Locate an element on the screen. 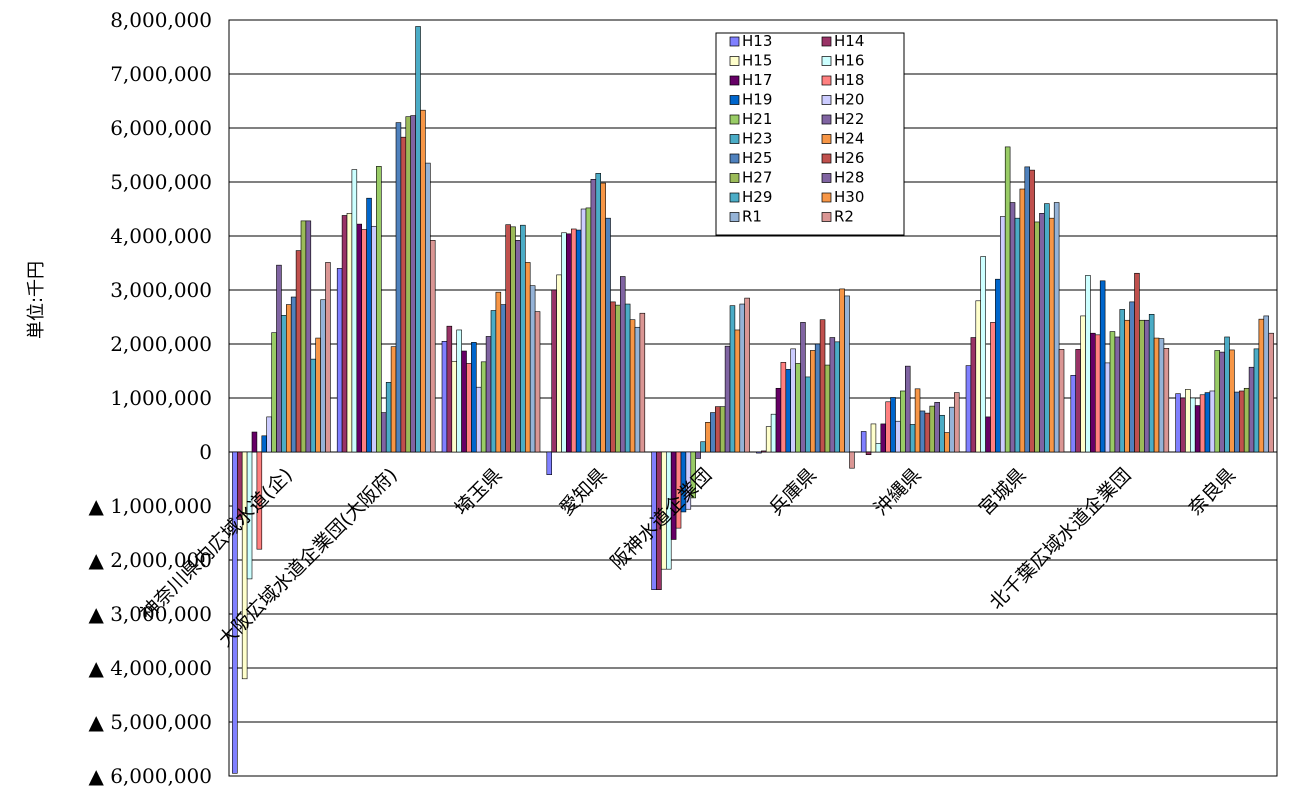 The width and height of the screenshot is (1289, 791). y-tick-label: 1,000,000 is located at coordinates (161, 398).